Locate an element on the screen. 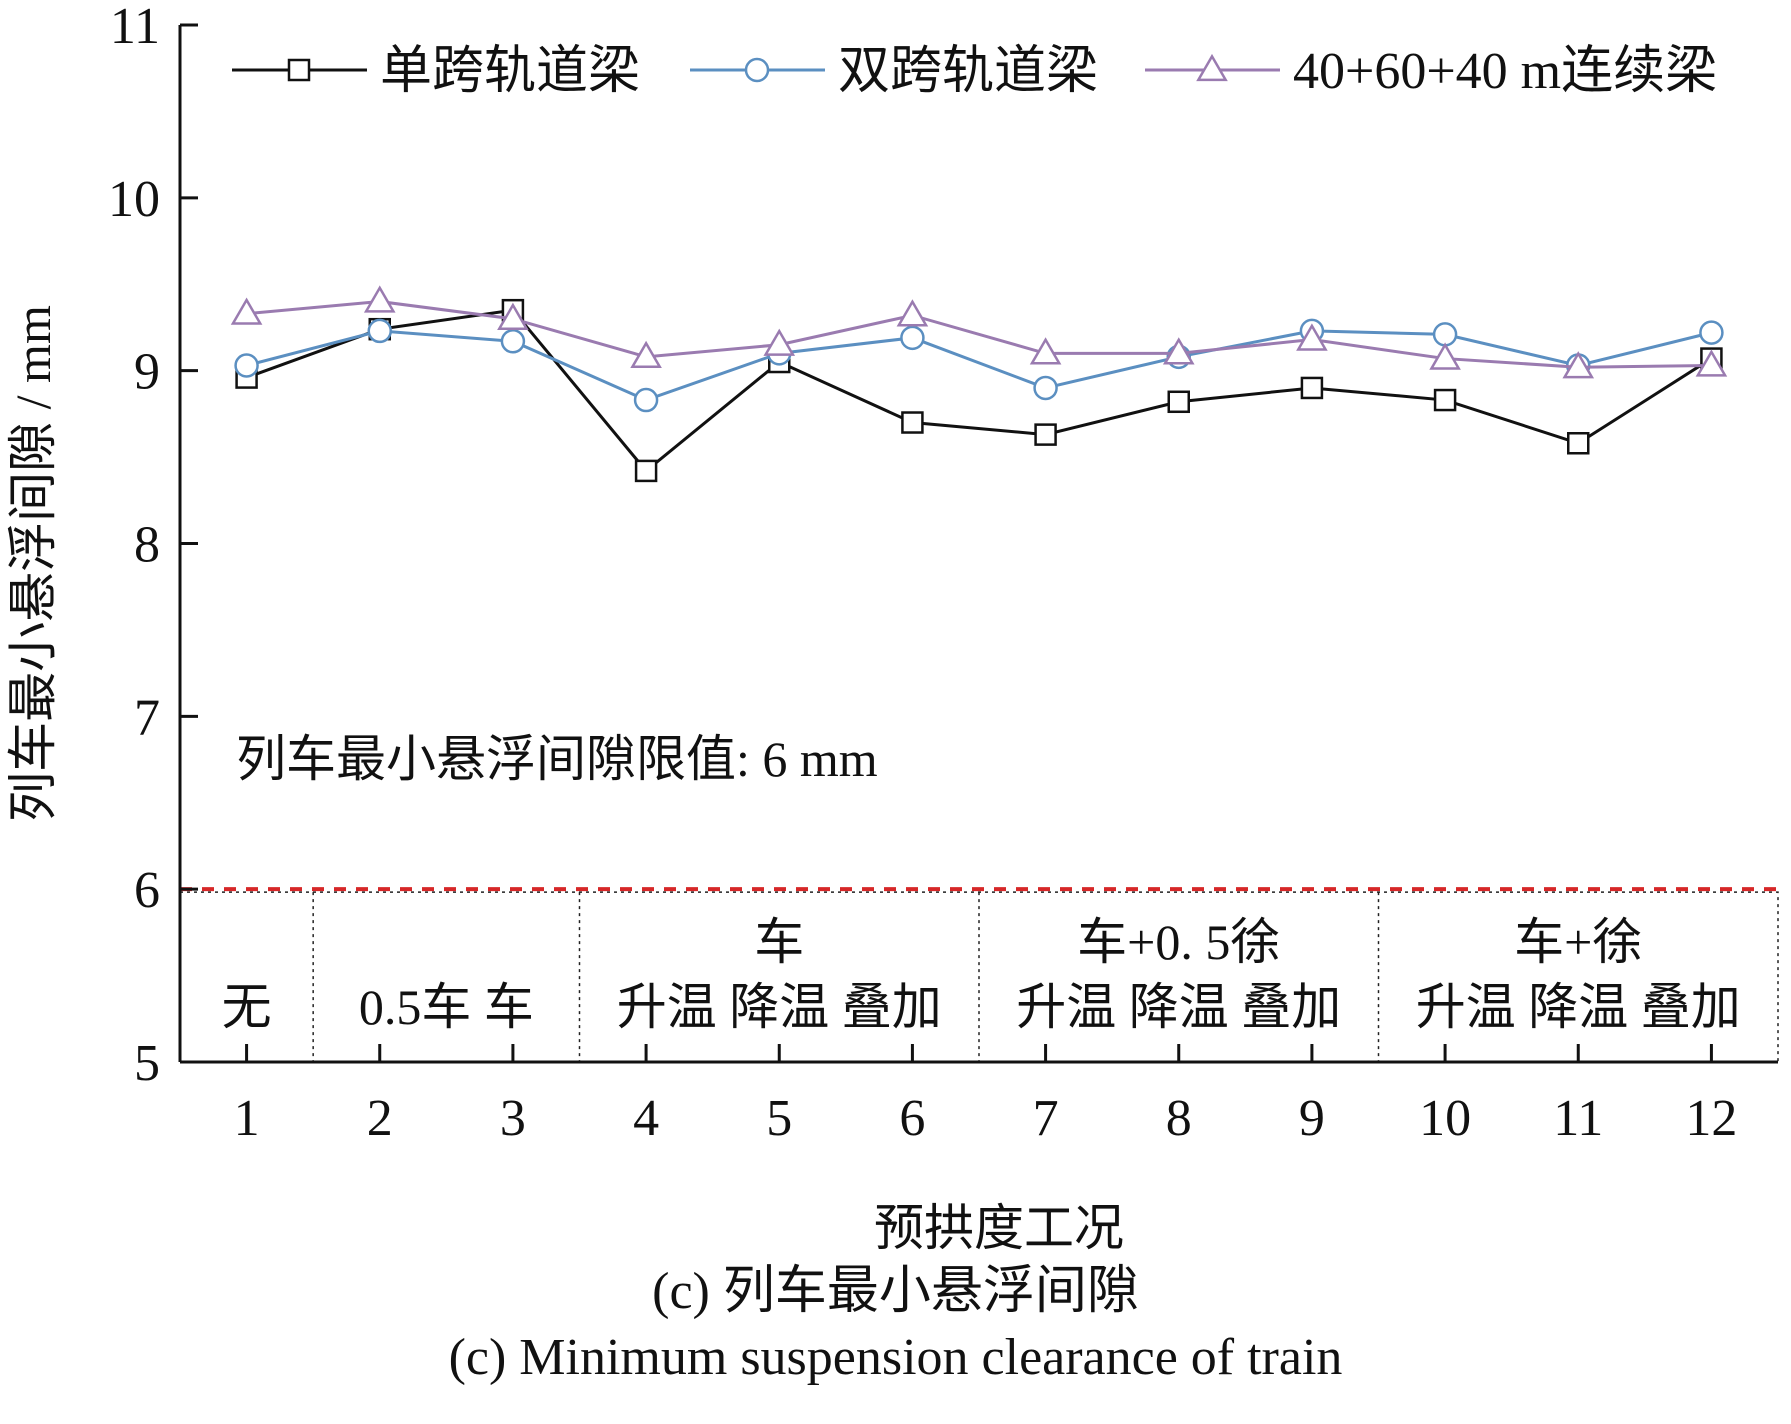 Image resolution: width=1791 pixels, height=1424 pixels. legend: 单跨轨道梁 双跨轨道梁 40+60+40 m连续梁 is located at coordinates (974, 71).